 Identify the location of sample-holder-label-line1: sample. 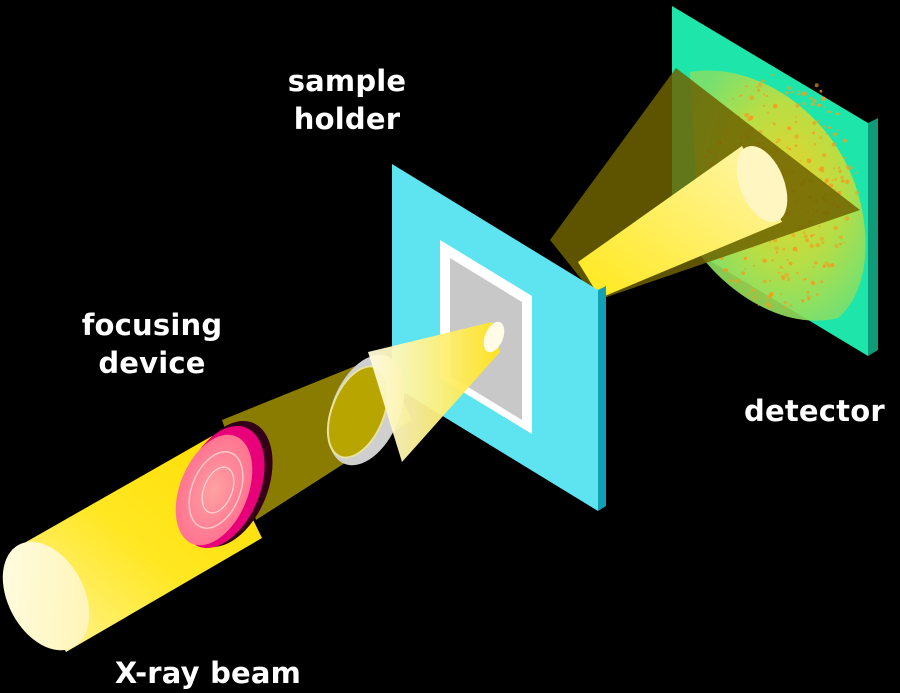
(347, 81).